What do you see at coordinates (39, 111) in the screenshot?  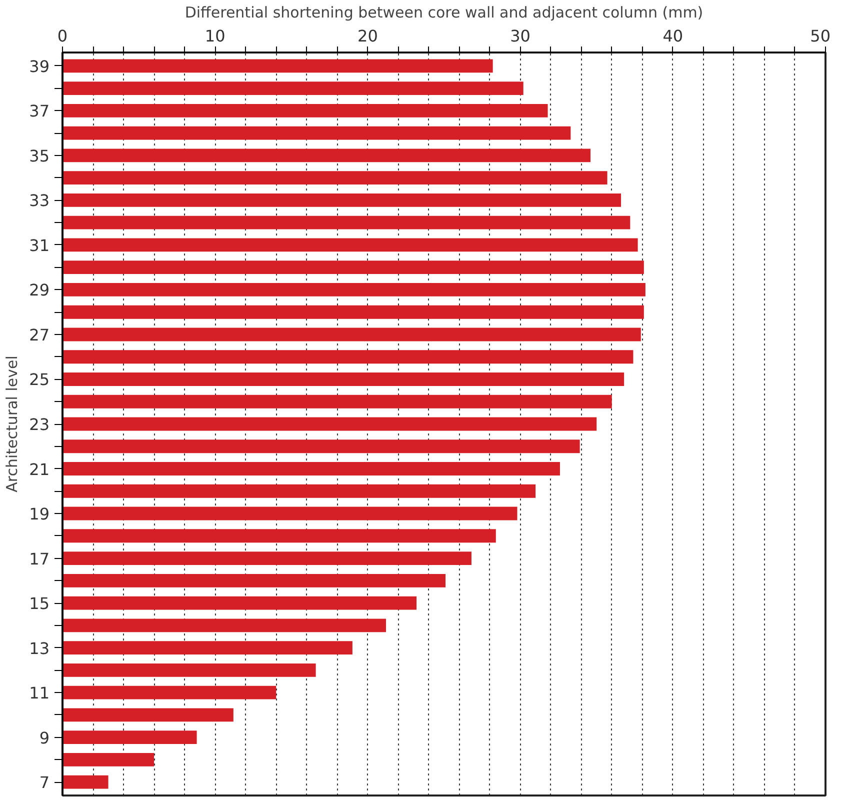 I see `y-tick-label: 37` at bounding box center [39, 111].